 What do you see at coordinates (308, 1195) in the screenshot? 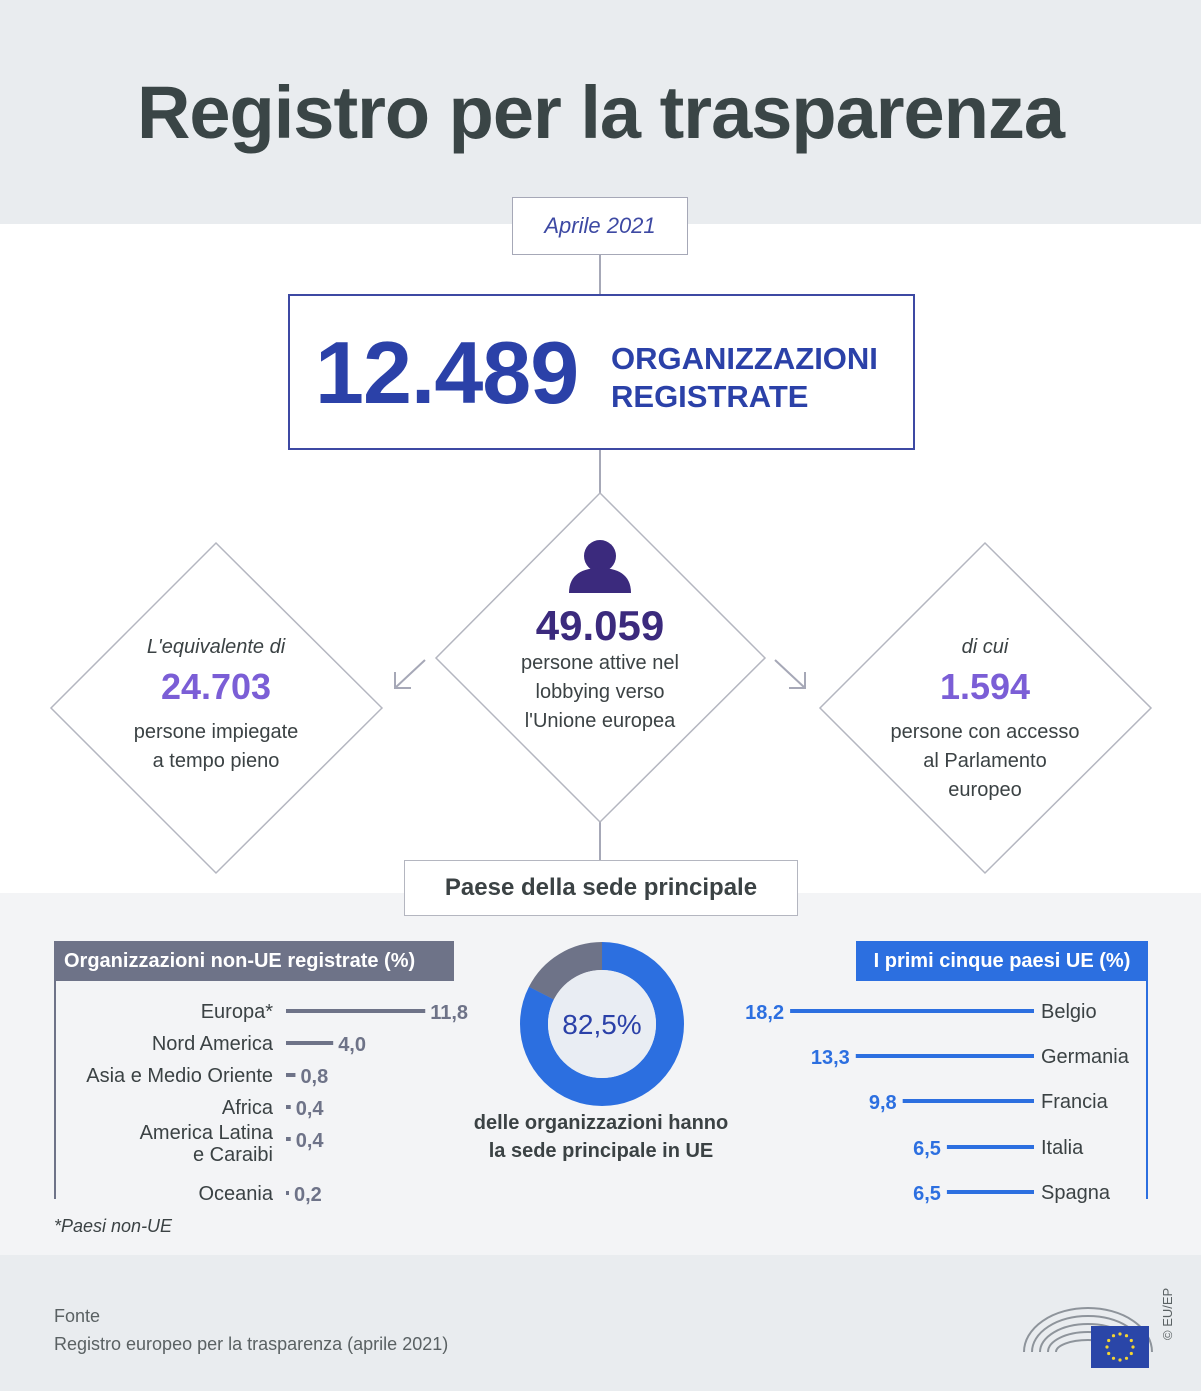
I see `non-eu-value-label: 0,2` at bounding box center [308, 1195].